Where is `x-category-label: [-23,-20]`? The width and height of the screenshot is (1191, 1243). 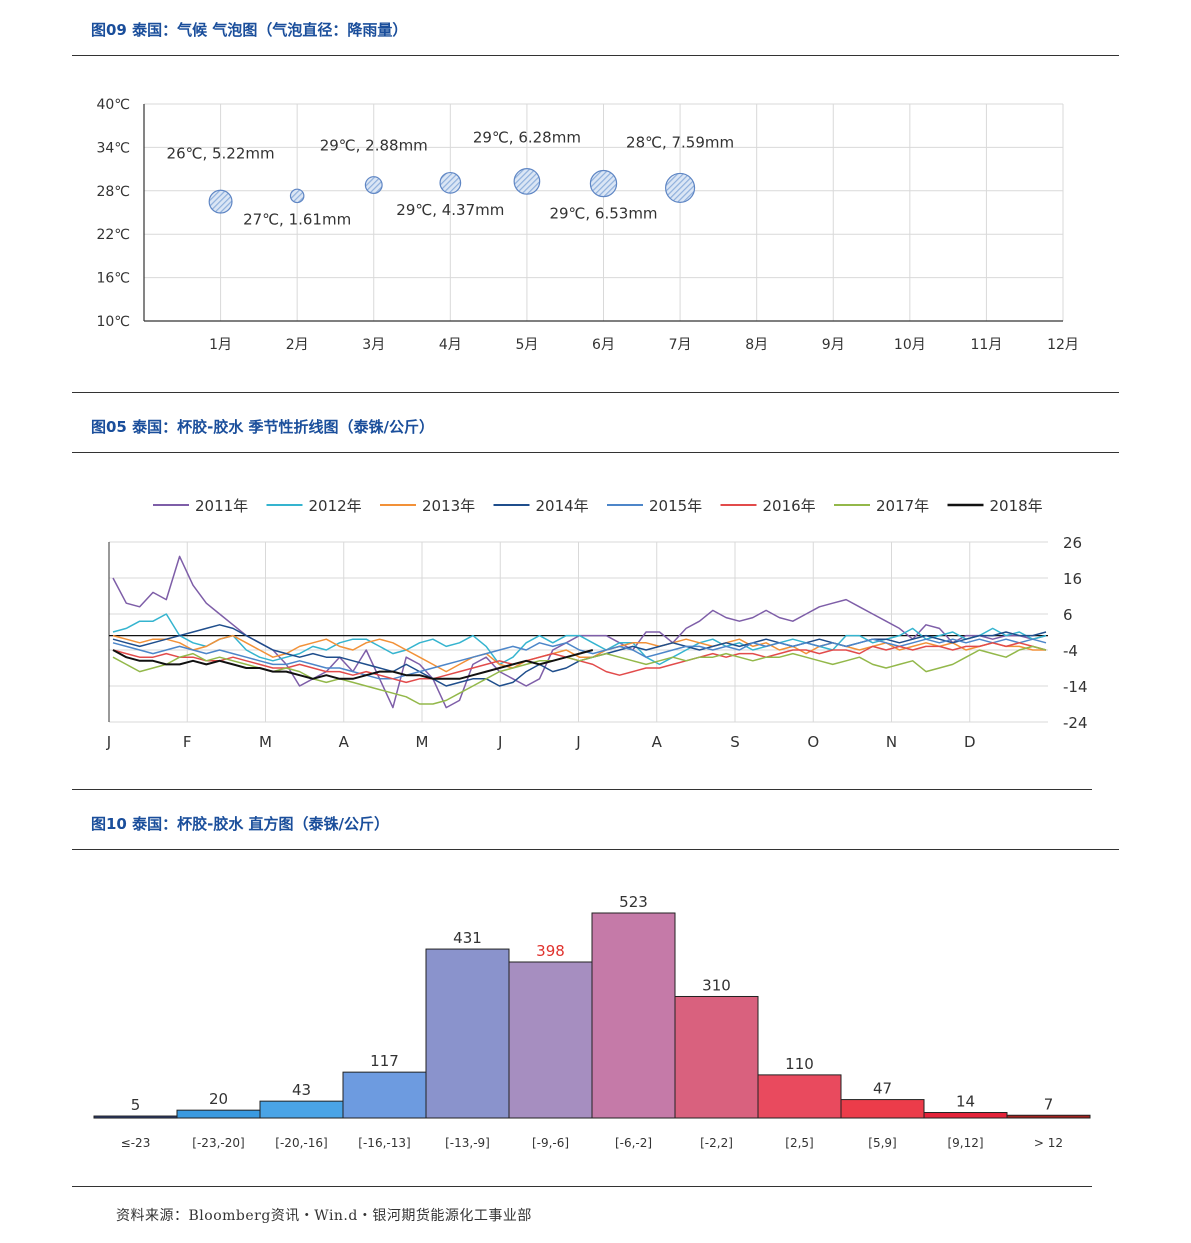
x-category-label: [-23,-20] is located at coordinates (218, 1143).